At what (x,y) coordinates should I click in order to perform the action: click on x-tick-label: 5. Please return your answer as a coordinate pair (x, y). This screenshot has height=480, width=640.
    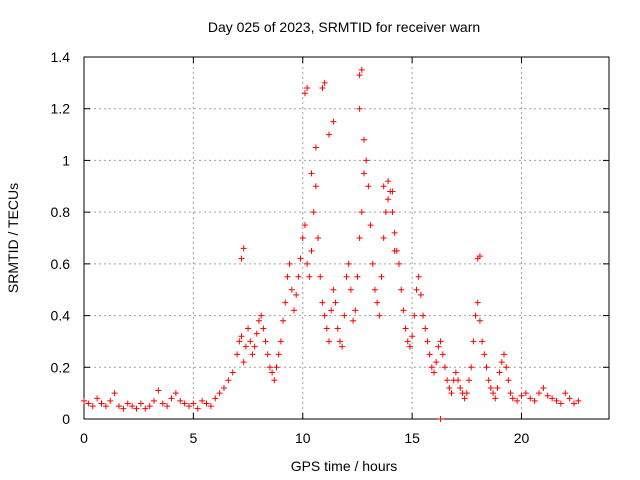
    Looking at the image, I should click on (193, 438).